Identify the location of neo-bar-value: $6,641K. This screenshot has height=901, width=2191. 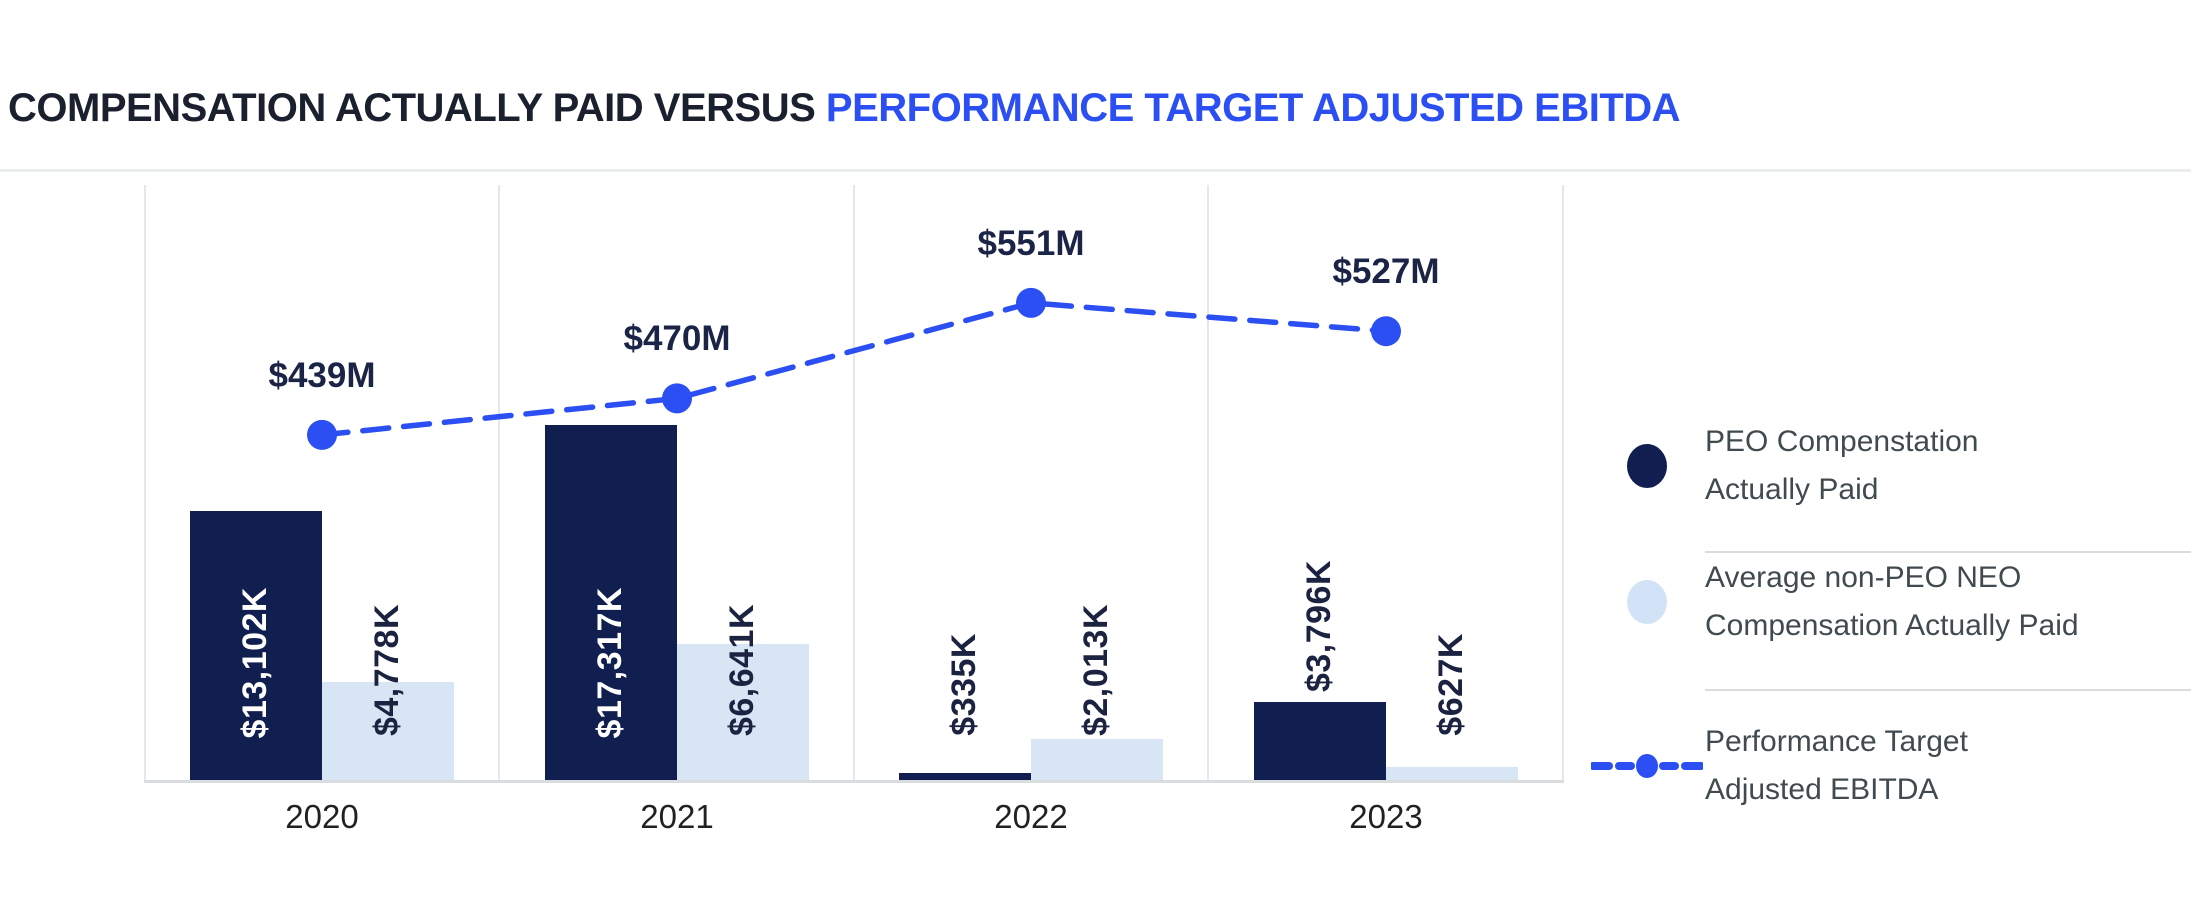
(742, 669).